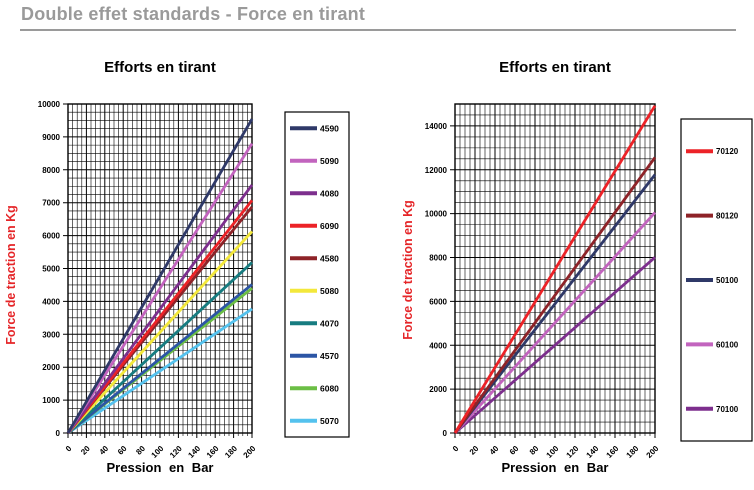 This screenshot has width=754, height=490. Describe the element at coordinates (329, 258) in the screenshot. I see `legend-label: 4580` at that location.